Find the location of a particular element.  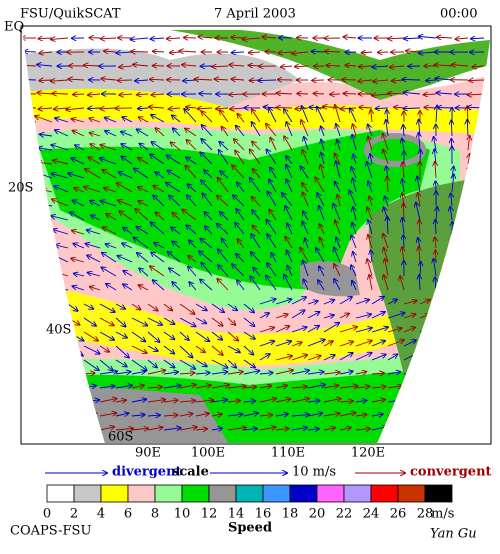

colorbar-label: 20 is located at coordinates (317, 514).